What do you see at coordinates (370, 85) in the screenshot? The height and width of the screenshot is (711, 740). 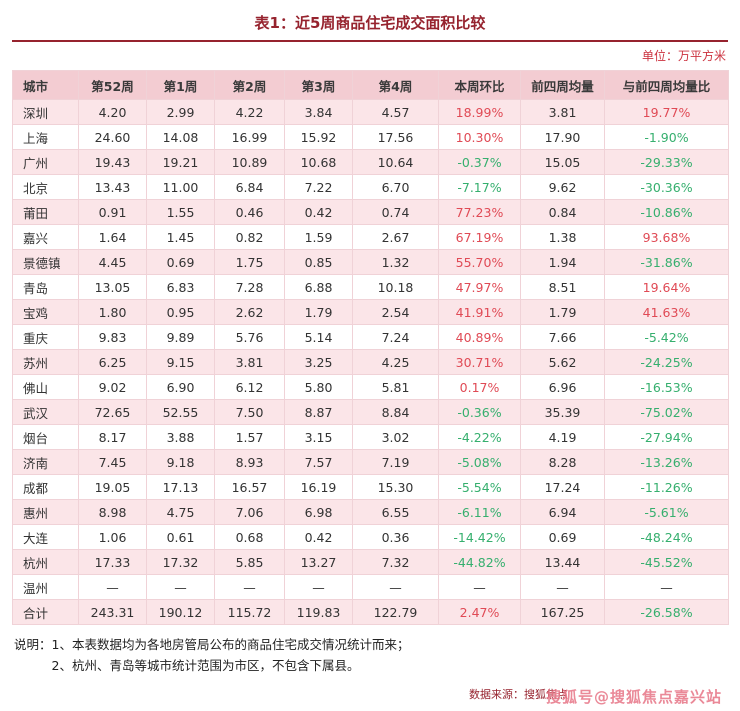 I see `table-header: 城市 第52周 第1周 第2周 第3周 第4周 本周环比 前四周均量 与前四周均量比` at bounding box center [370, 85].